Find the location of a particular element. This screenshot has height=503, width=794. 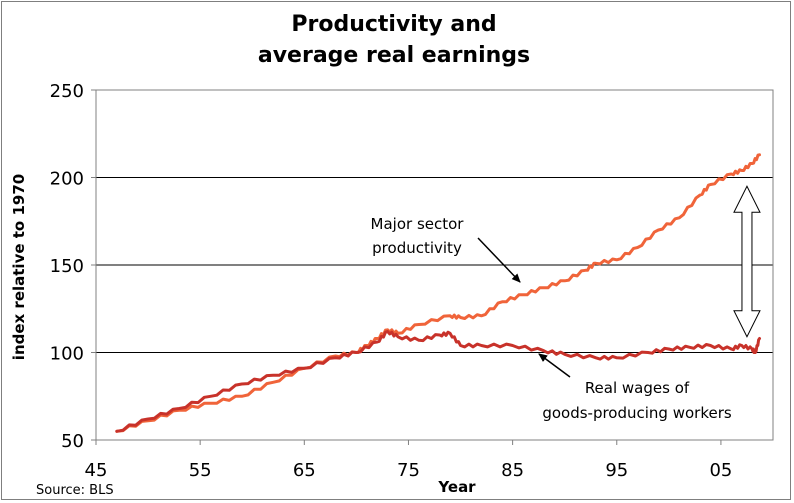

x-tick-label: 75 is located at coordinates (408, 470).